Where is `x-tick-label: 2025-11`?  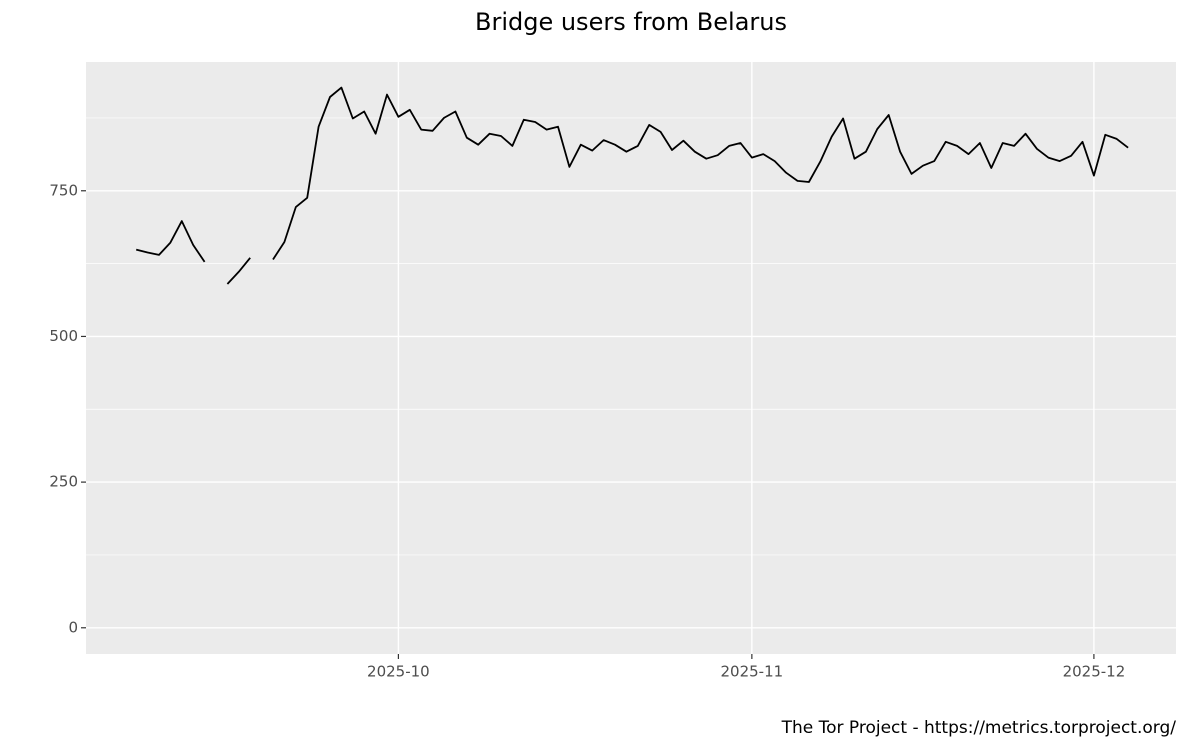
x-tick-label: 2025-11 is located at coordinates (752, 672).